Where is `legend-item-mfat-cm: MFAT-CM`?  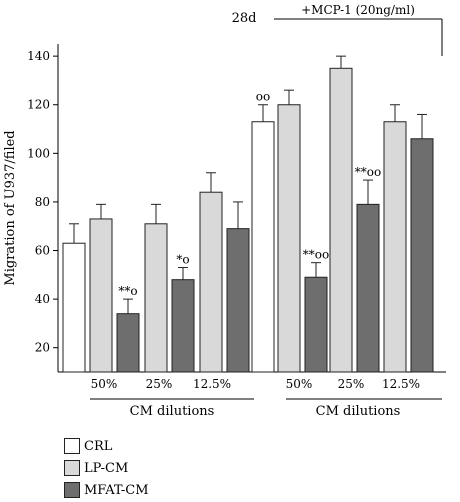
legend-item-mfat-cm: MFAT-CM is located at coordinates (106, 490).